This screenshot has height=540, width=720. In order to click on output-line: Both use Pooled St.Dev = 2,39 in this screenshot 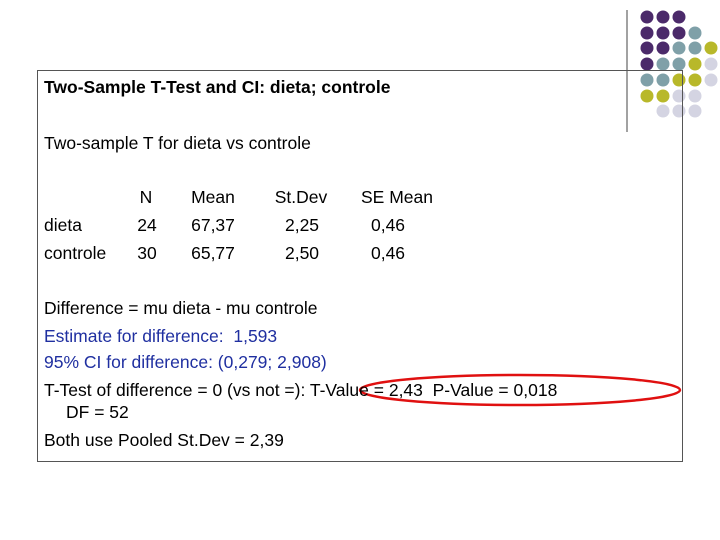, I will do `click(164, 440)`.